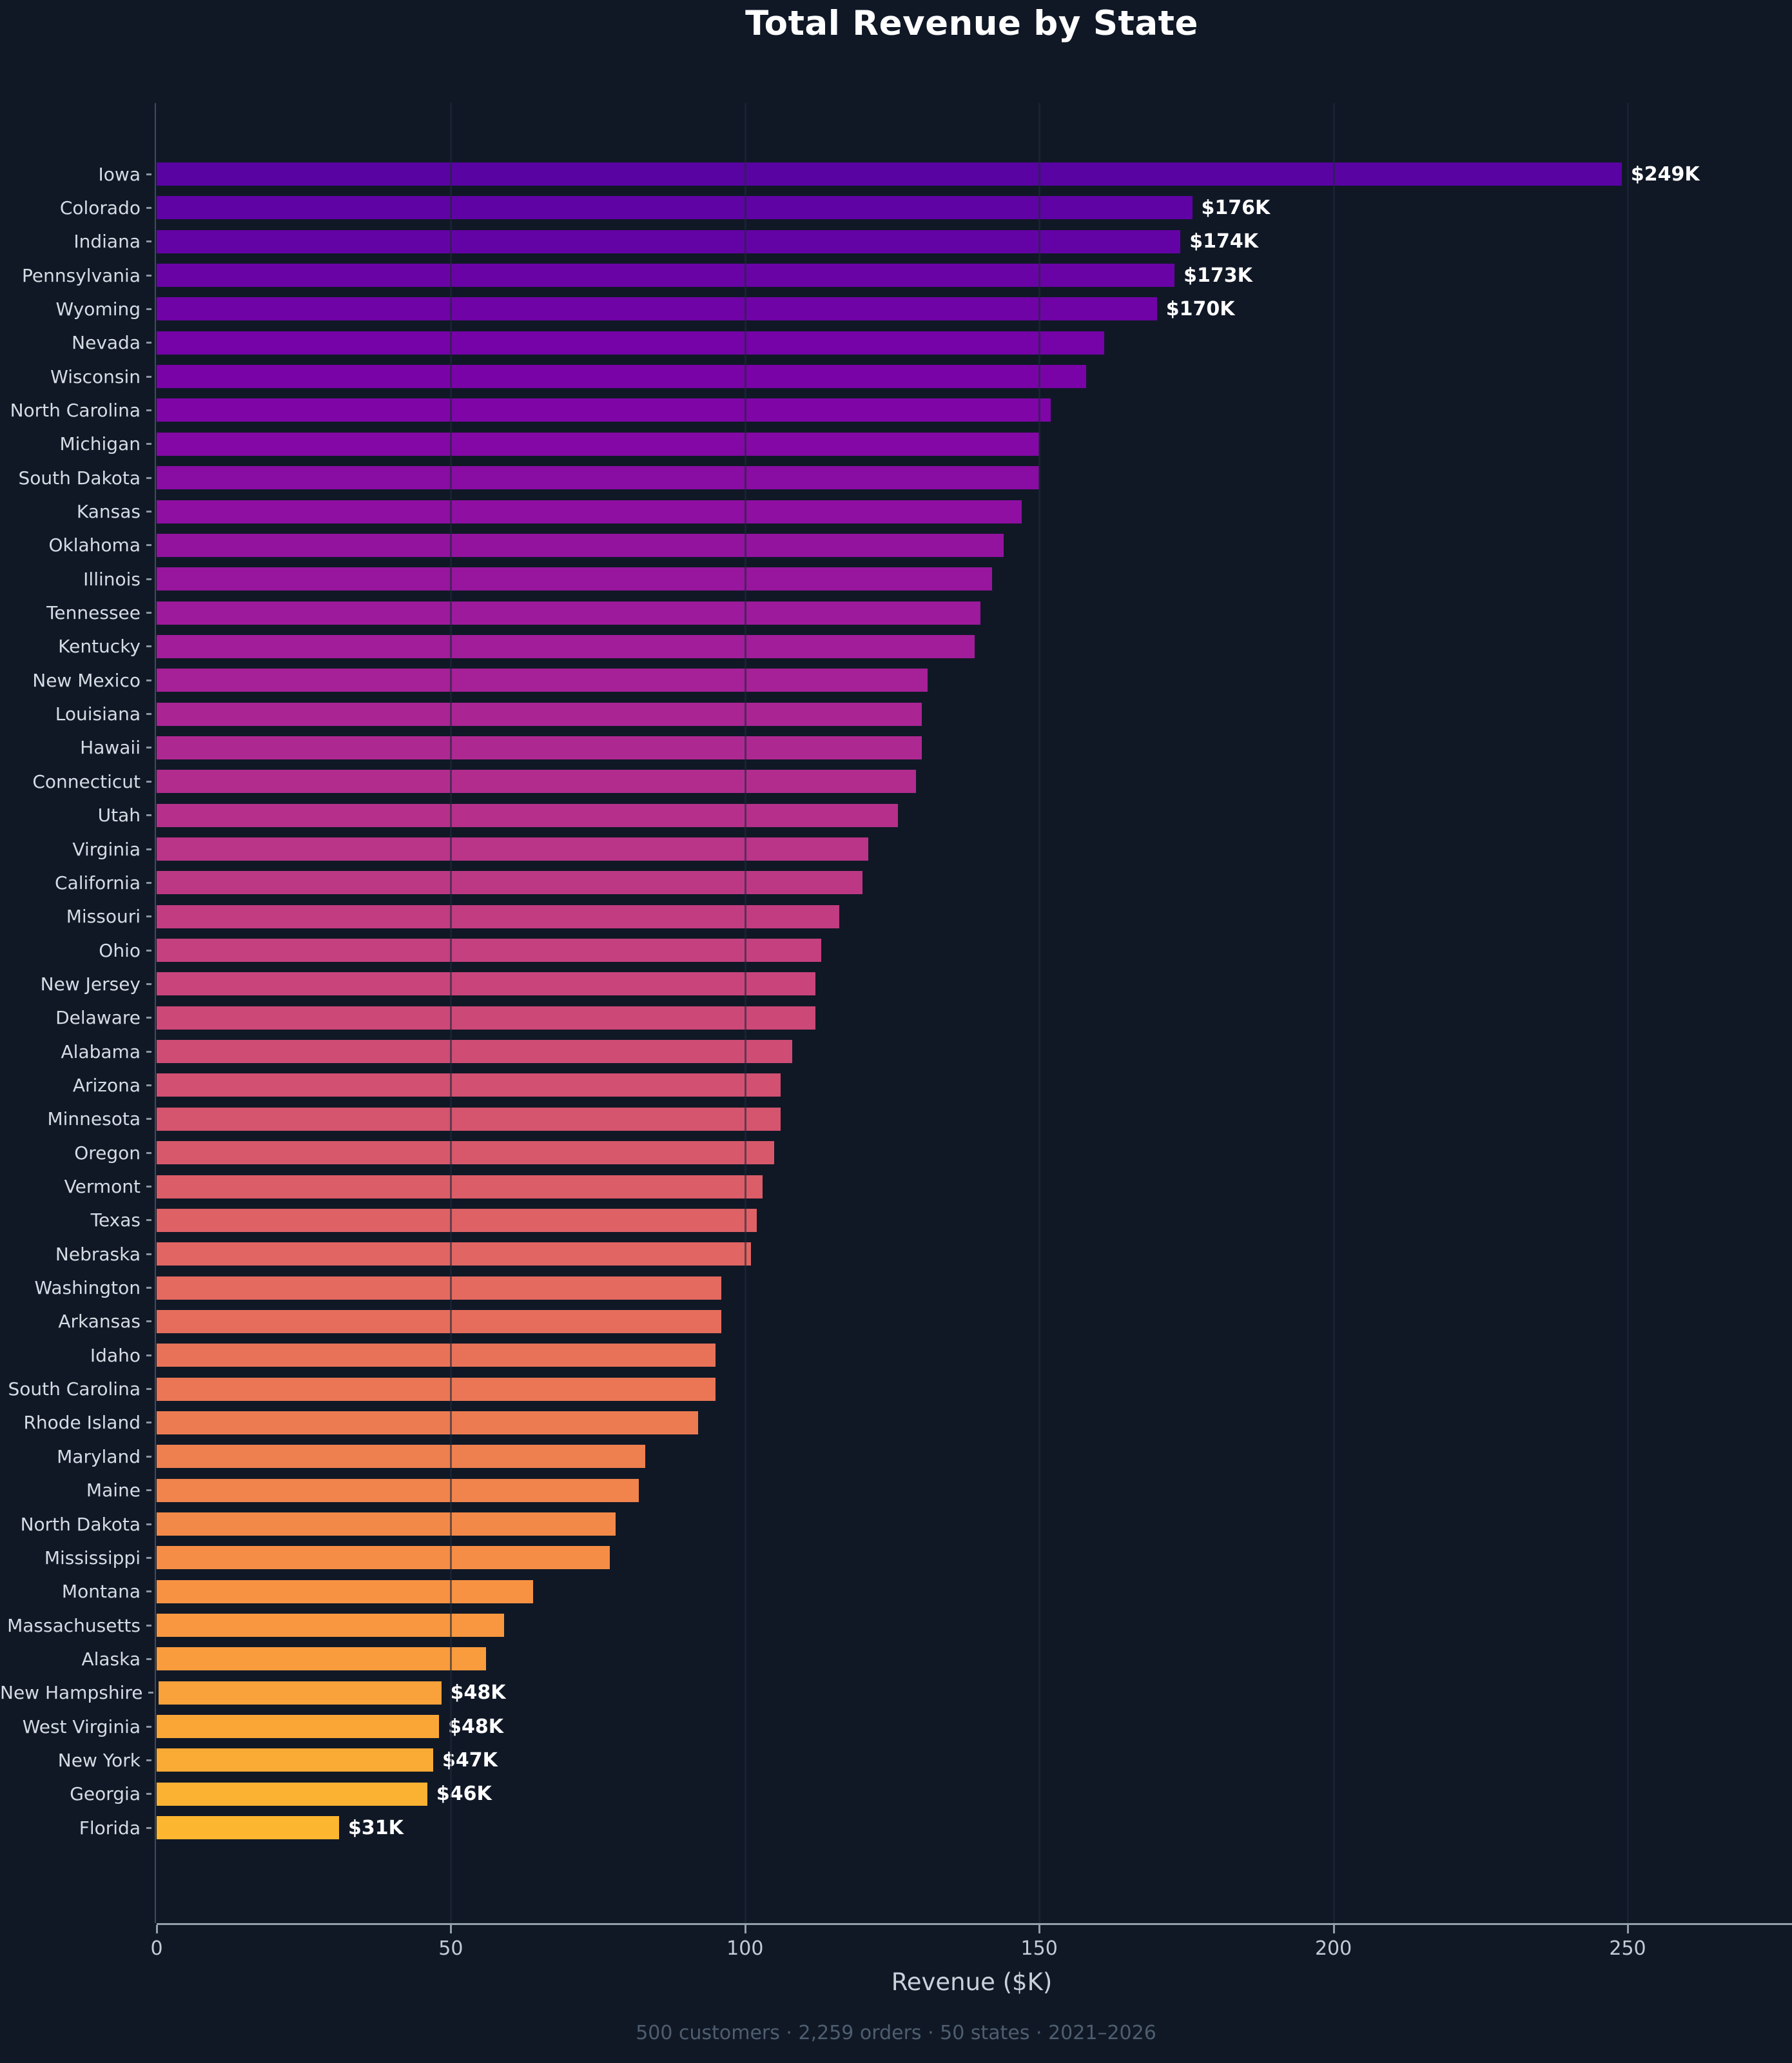 The height and width of the screenshot is (2063, 1792). Describe the element at coordinates (102, 1186) in the screenshot. I see `state-label: Vermont` at that location.